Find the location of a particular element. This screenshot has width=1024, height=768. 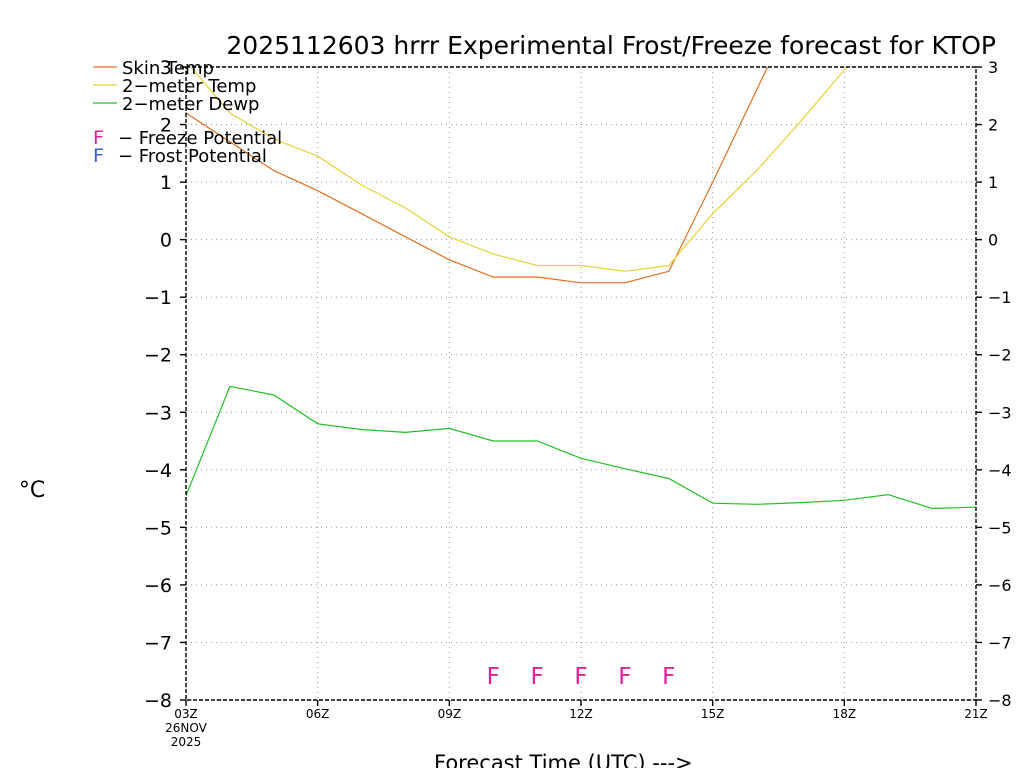

y-tick-label-right: −6 is located at coordinates (1000, 585).